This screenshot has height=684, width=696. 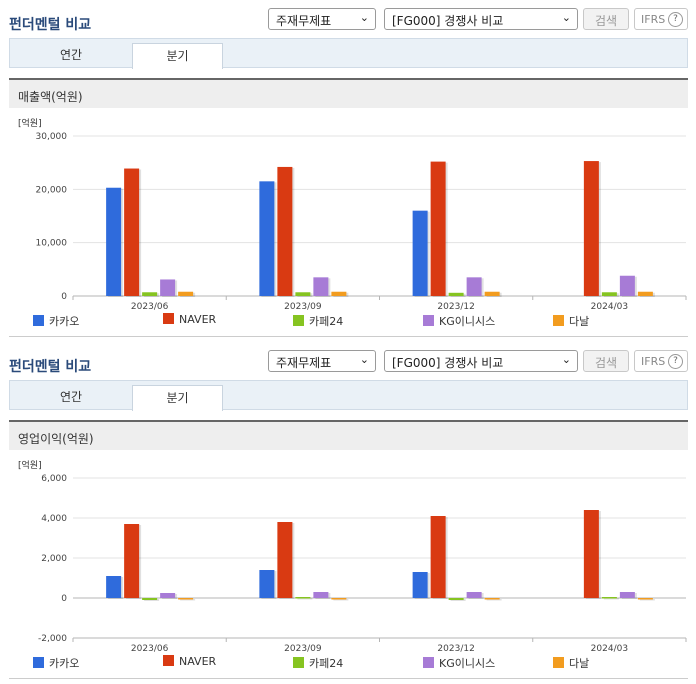 I want to click on y-tick-label: 20,000, so click(x=52, y=190).